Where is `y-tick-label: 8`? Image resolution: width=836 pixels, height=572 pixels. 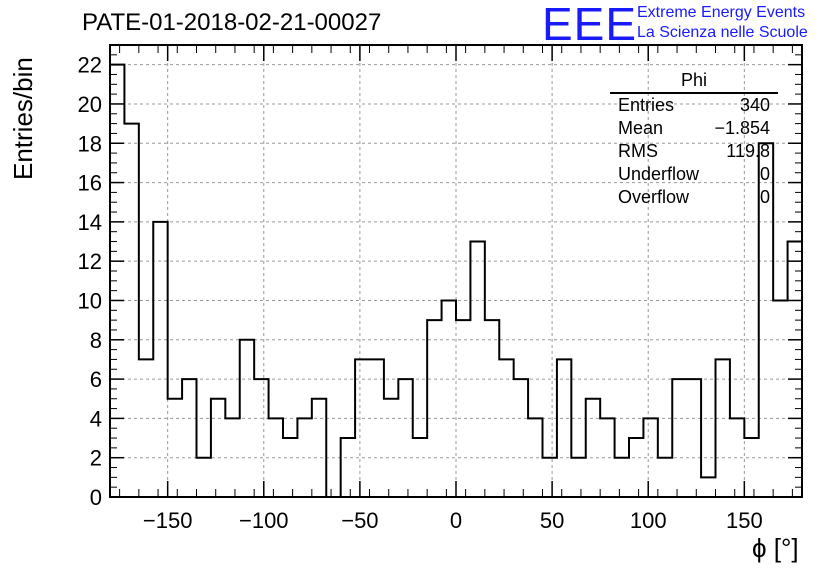 y-tick-label: 8 is located at coordinates (96, 340).